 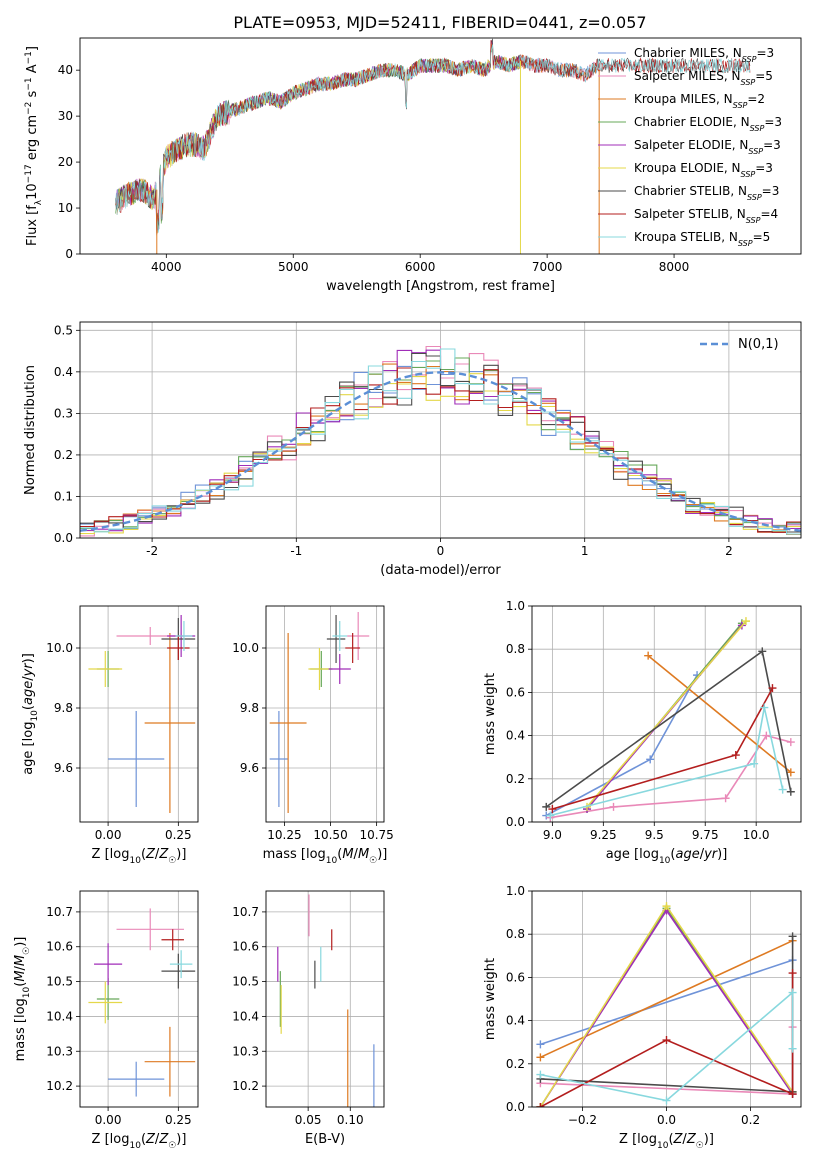 What do you see at coordinates (699, 101) in the screenshot?
I see `legend-entry: Kroupa MILES, NSSP=2` at bounding box center [699, 101].